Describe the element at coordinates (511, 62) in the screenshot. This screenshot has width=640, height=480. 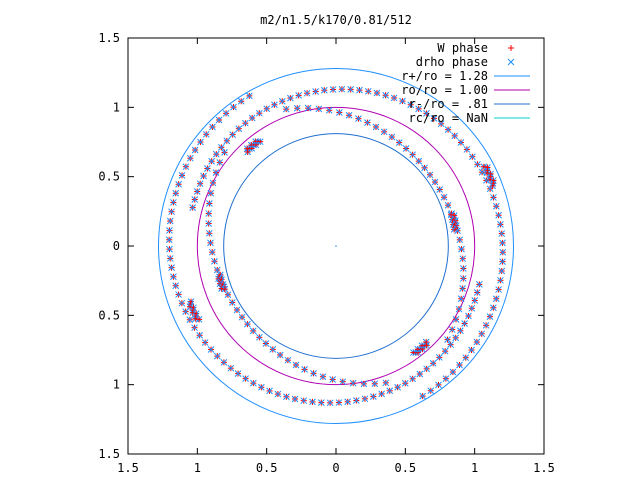
I see `legend-sample-drho-phase` at that location.